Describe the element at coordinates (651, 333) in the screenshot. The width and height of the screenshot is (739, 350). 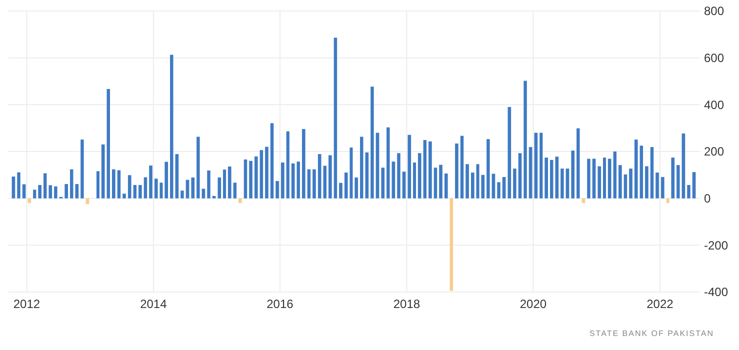
I see `text: STATE BANK OF PAKISTAN` at that location.